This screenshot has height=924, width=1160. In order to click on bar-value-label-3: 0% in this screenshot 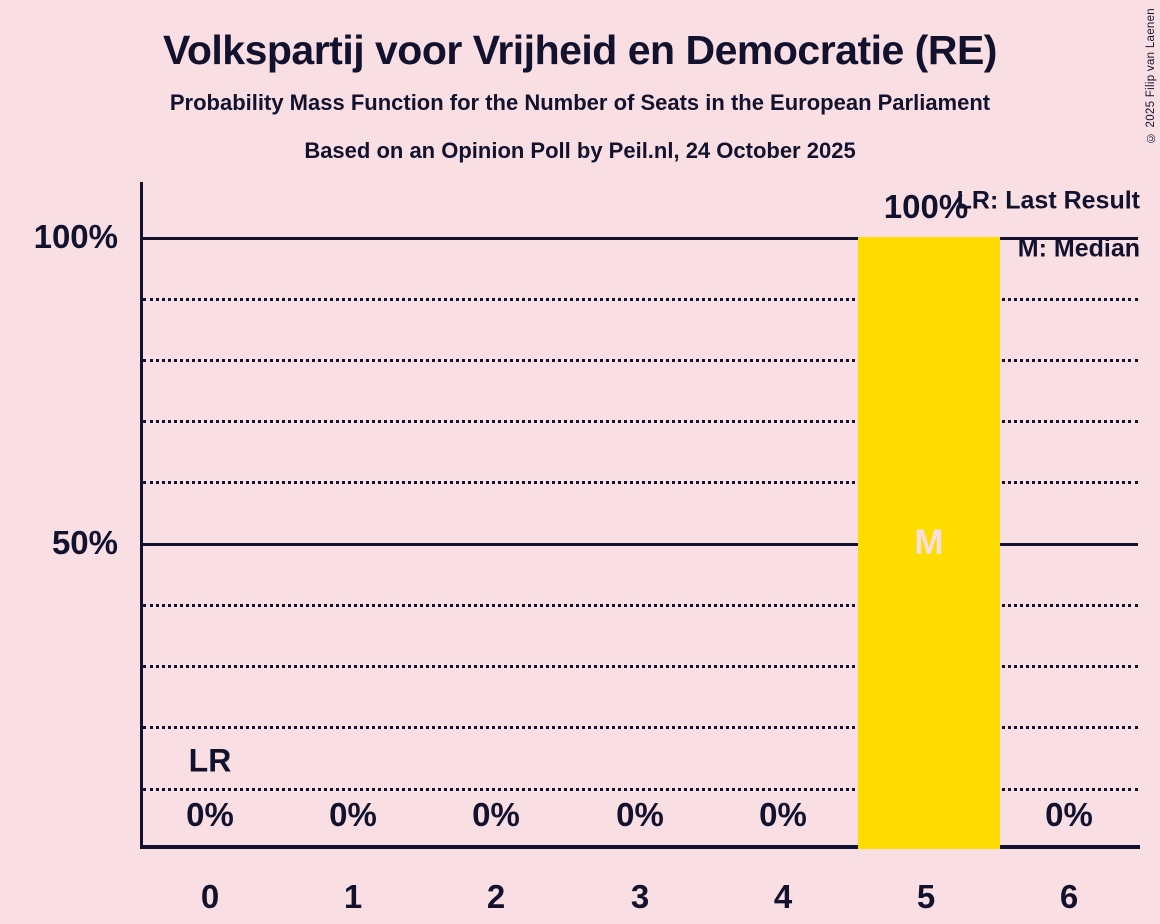, I will do `click(640, 814)`.